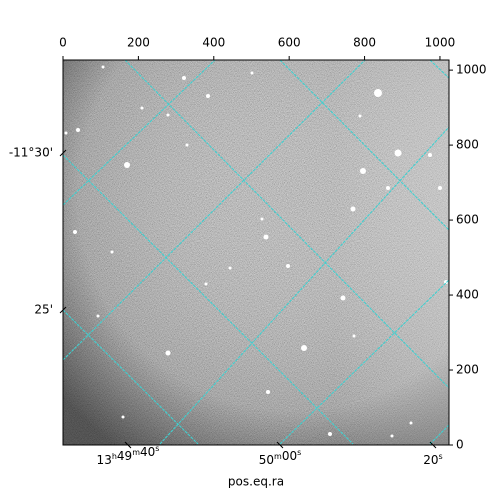  I want to click on y-tick-label: 400, so click(467, 295).